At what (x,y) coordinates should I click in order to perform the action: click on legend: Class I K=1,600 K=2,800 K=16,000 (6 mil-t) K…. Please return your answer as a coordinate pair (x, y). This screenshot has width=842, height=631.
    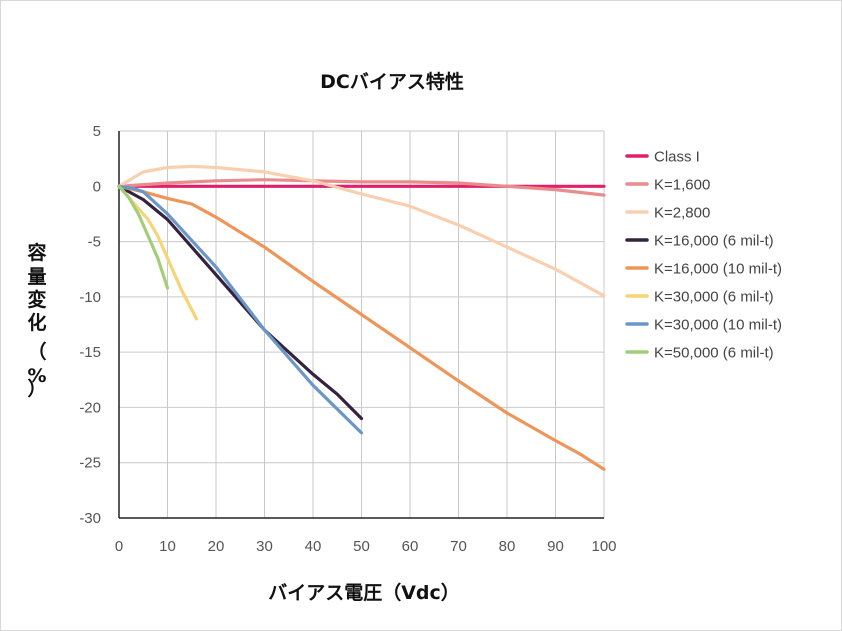
    Looking at the image, I should click on (703, 255).